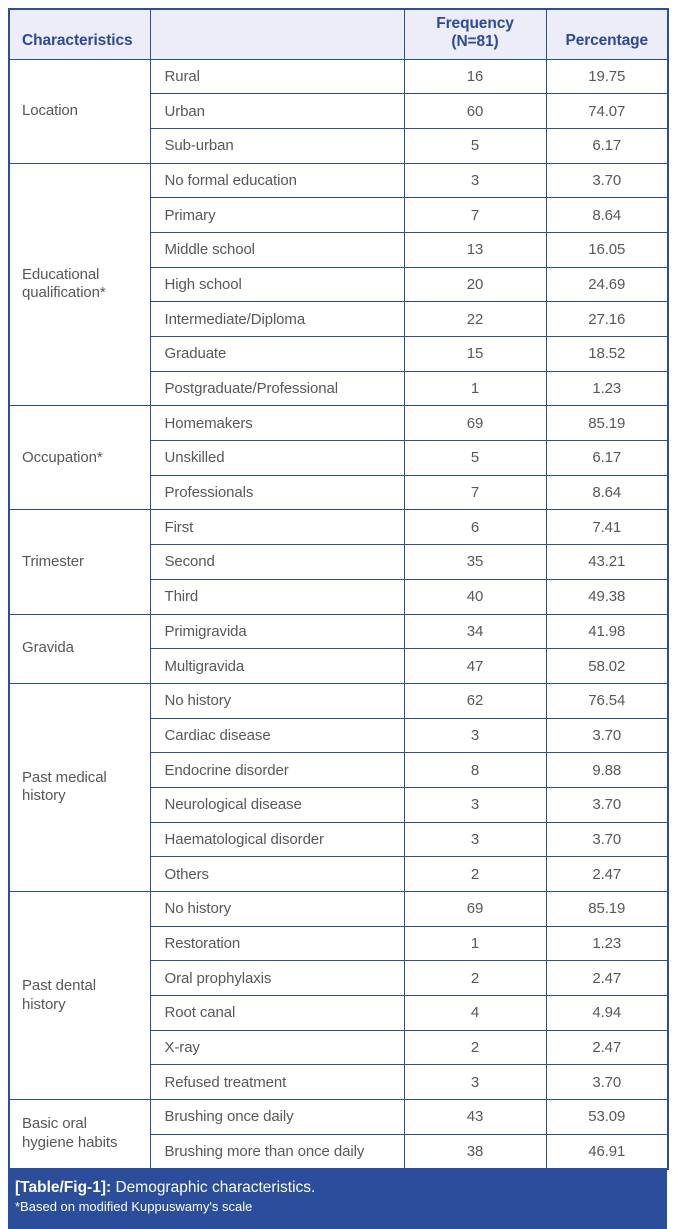 This screenshot has height=1229, width=673. I want to click on percentage-cell: 24.69, so click(607, 284).